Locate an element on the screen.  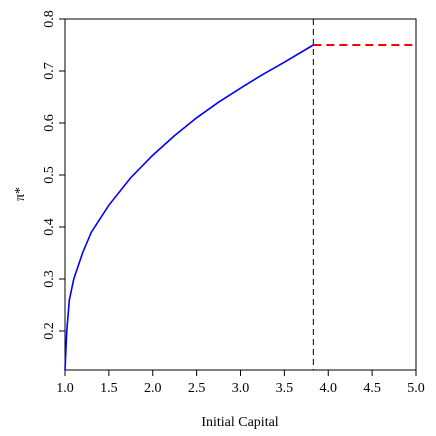
x-tick-label: 1.5 is located at coordinates (109, 388).